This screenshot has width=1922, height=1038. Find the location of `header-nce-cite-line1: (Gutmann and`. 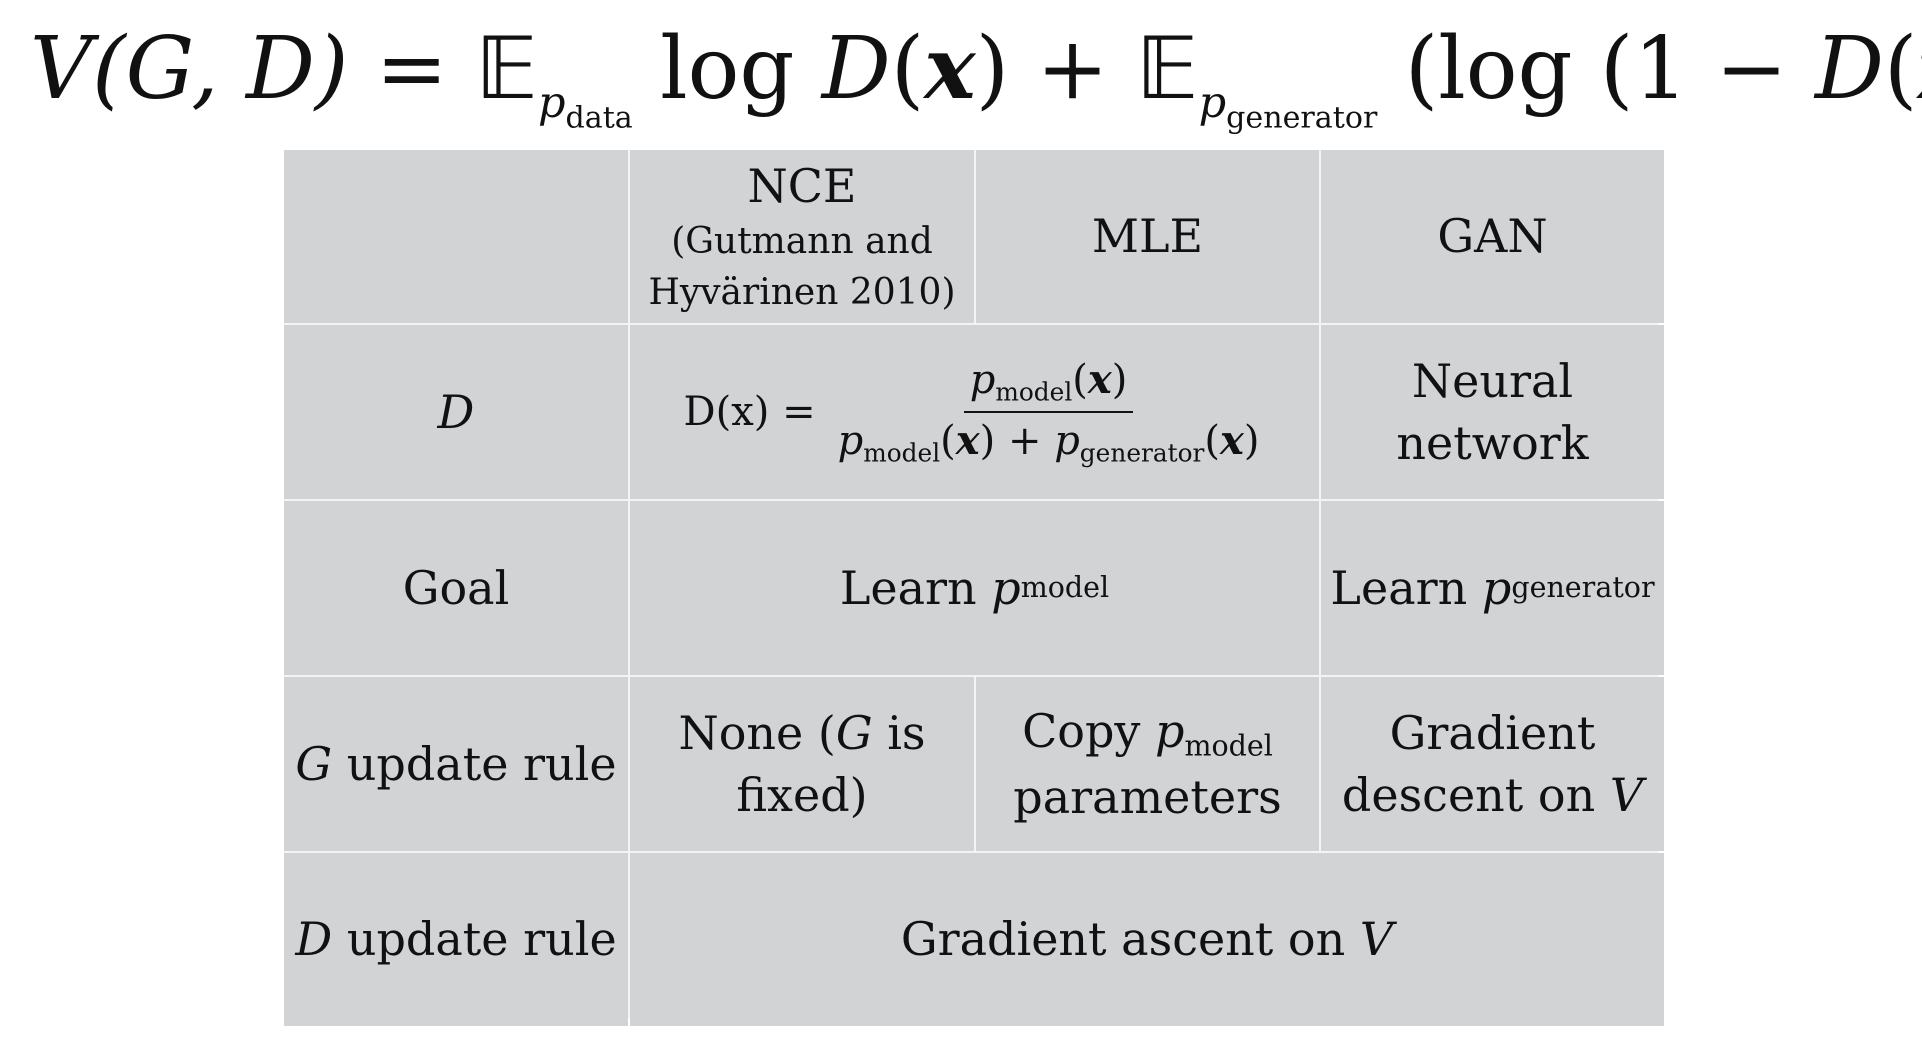

header-nce-cite-line1: (Gutmann and is located at coordinates (802, 242).